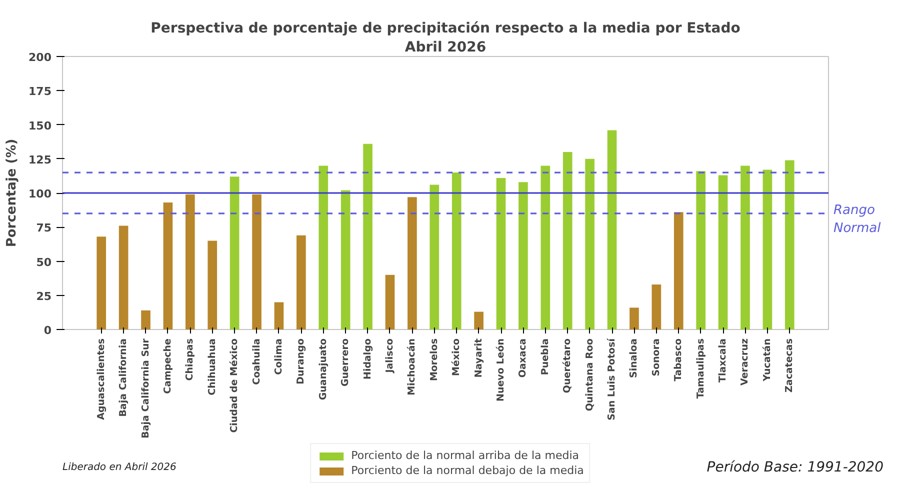 The width and height of the screenshot is (900, 500). What do you see at coordinates (278, 356) in the screenshot?
I see `x-tick-label: Colima` at bounding box center [278, 356].